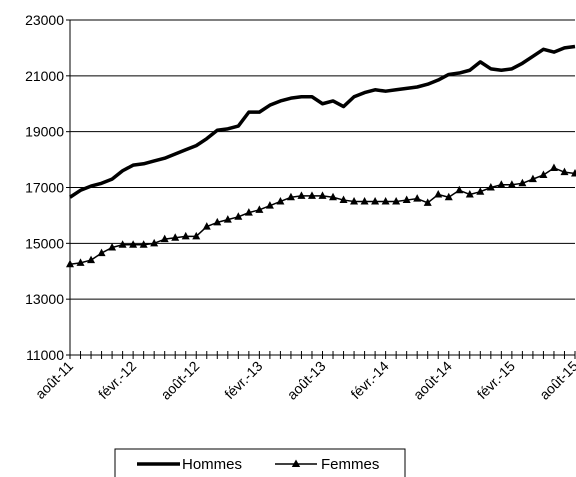 This screenshot has width=576, height=477. What do you see at coordinates (45, 355) in the screenshot?
I see `y-tick-label: 11000` at bounding box center [45, 355].